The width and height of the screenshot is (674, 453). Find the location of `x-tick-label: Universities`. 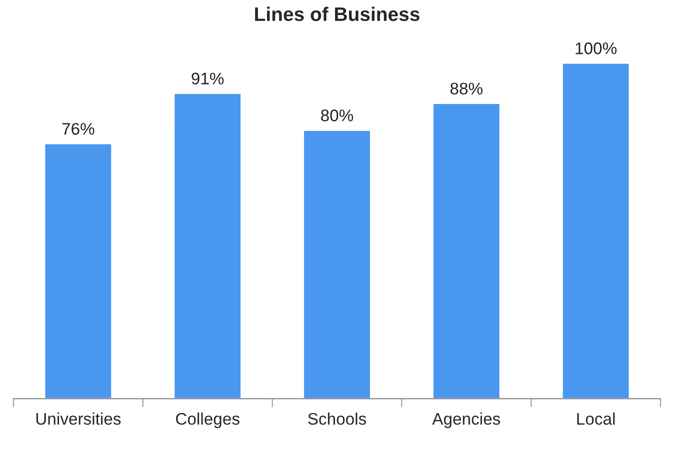

x-tick-label: Universities is located at coordinates (78, 418).